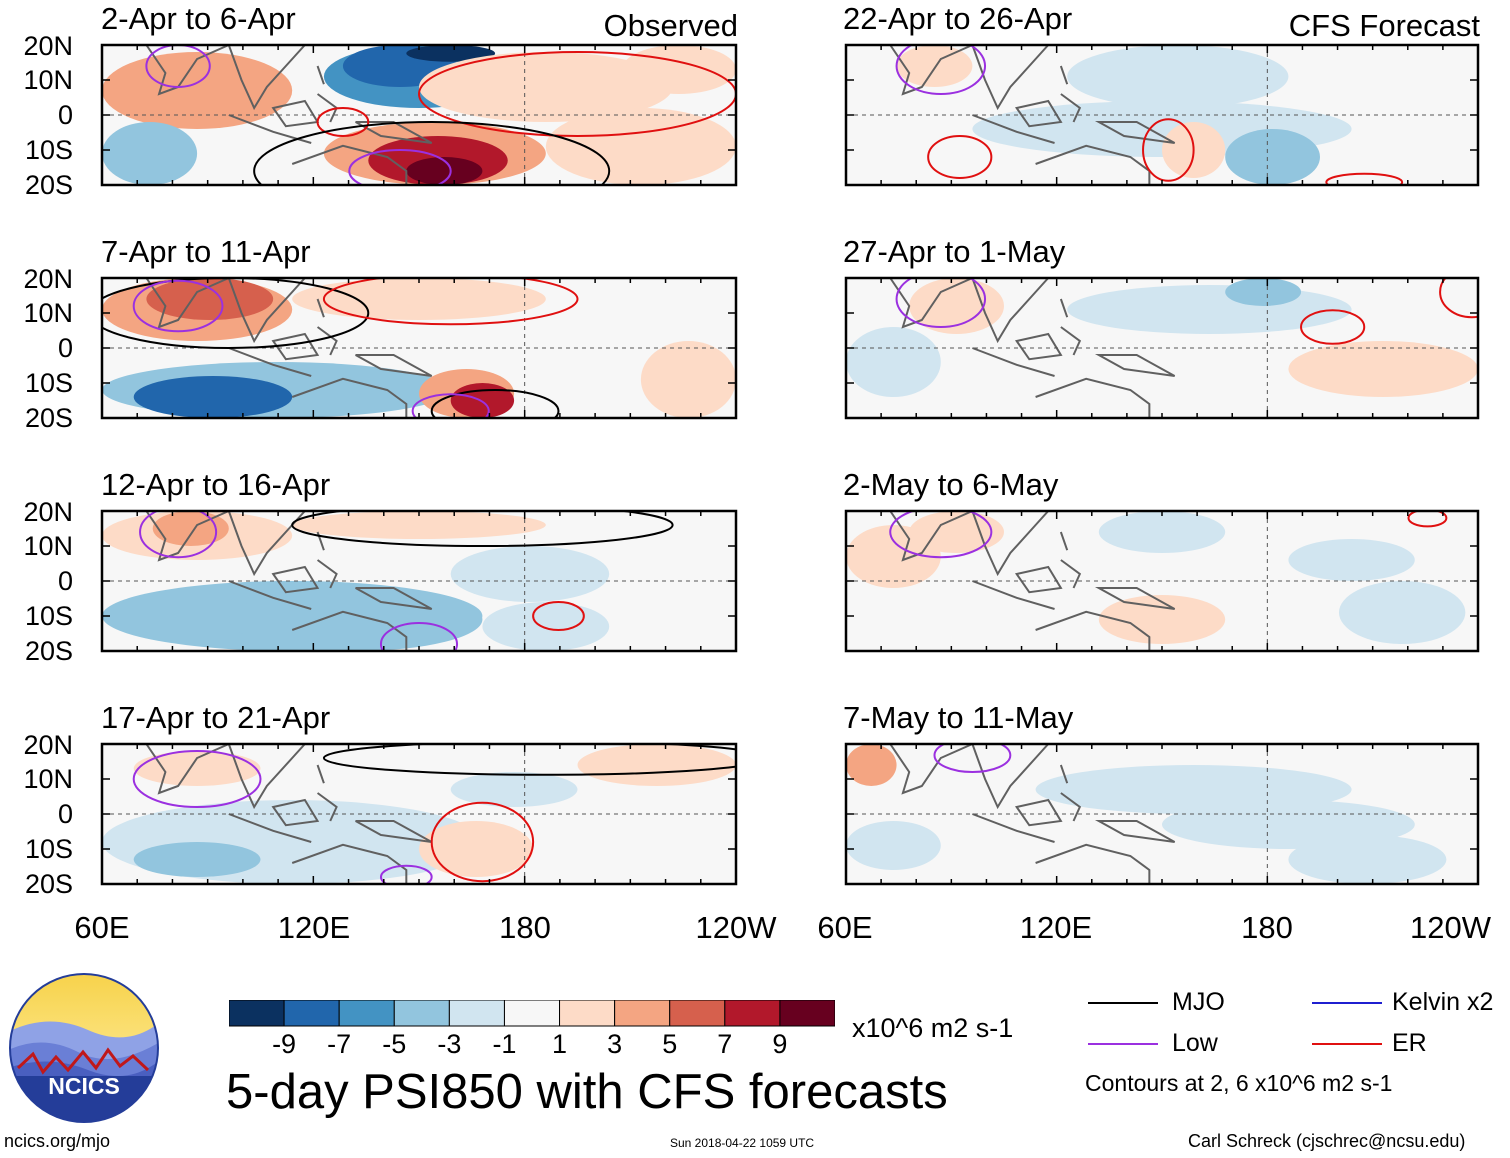 This screenshot has width=1510, height=1158. I want to click on colorbar-label: 3, so click(615, 1044).